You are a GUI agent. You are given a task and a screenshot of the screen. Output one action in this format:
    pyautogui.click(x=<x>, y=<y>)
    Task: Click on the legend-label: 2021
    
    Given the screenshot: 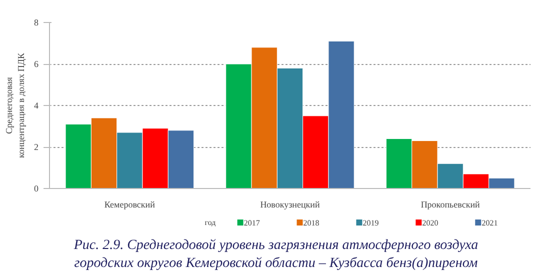 What is the action you would take?
    pyautogui.click(x=490, y=223)
    